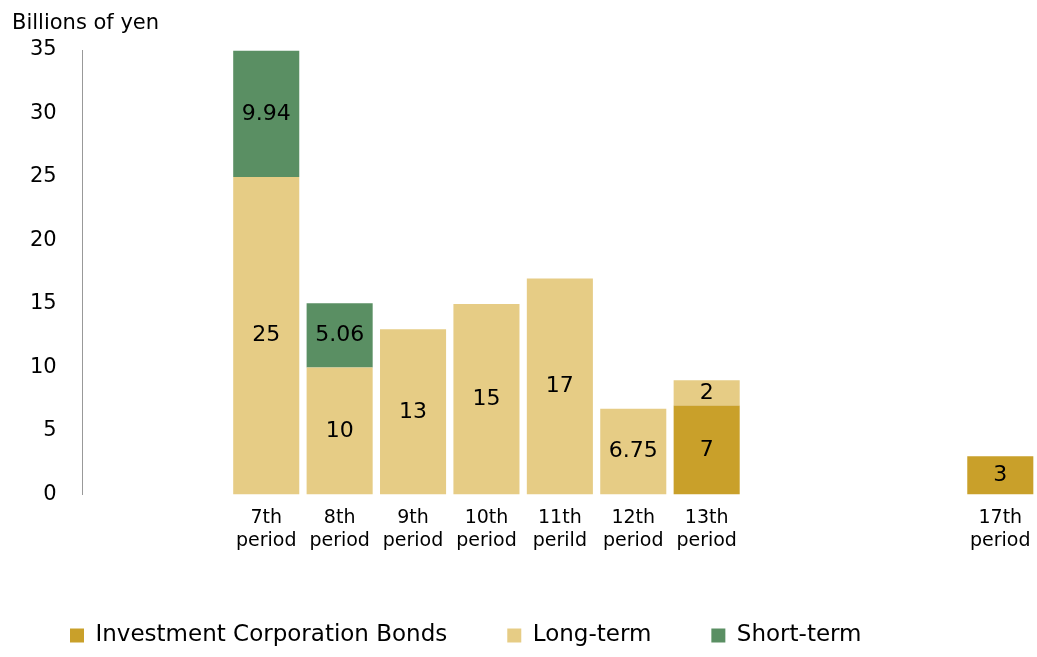 Image resolution: width=1037 pixels, height=657 pixels. Describe the element at coordinates (413, 527) in the screenshot. I see `x-tick-label: 9th period` at that location.